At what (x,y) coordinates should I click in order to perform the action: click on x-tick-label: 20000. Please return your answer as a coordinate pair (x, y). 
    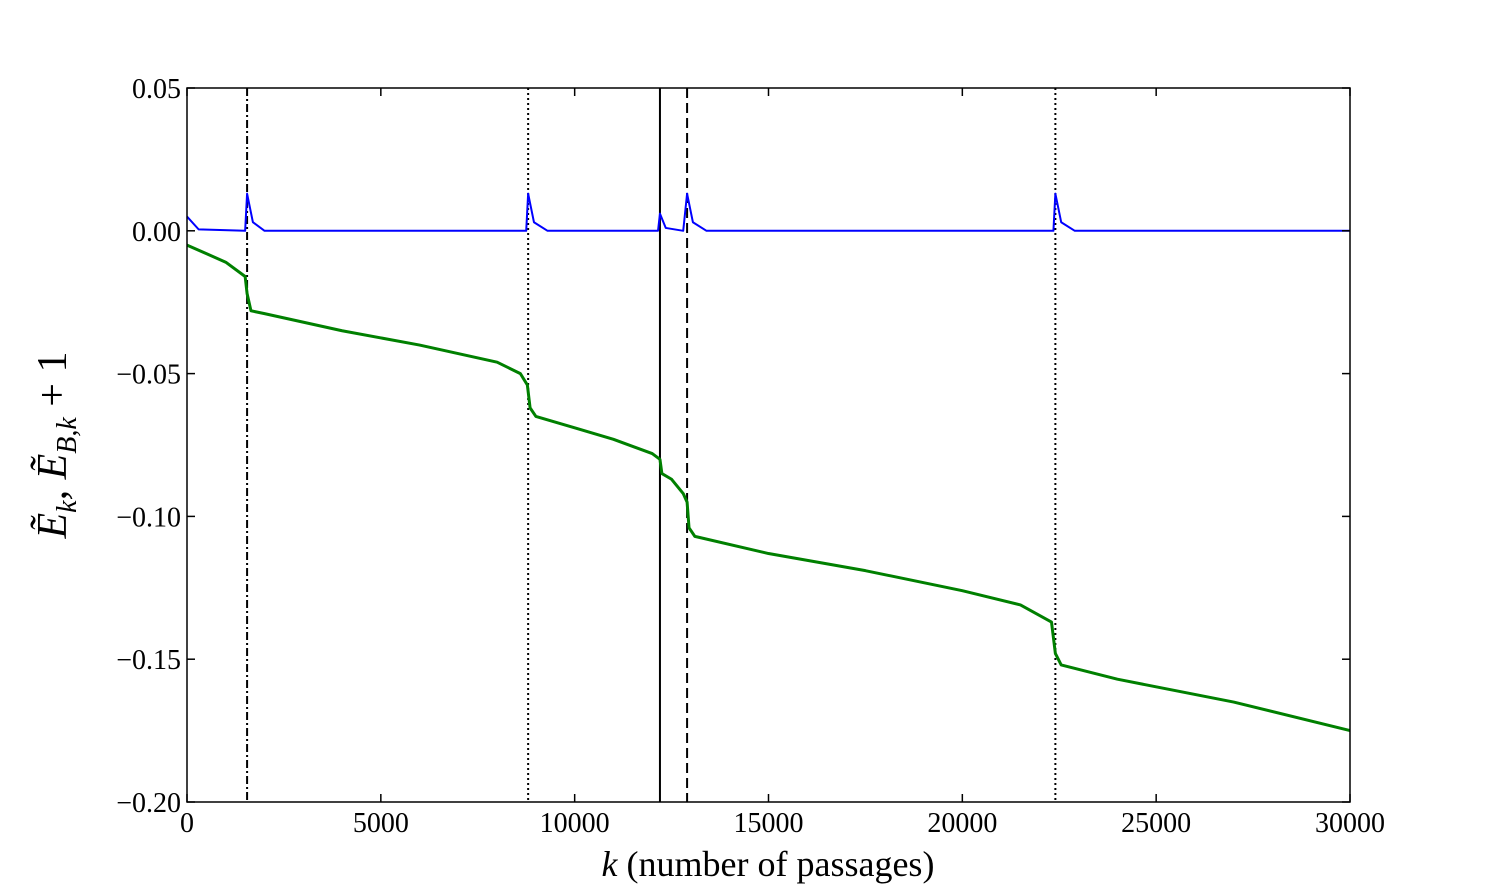
    Looking at the image, I should click on (962, 823).